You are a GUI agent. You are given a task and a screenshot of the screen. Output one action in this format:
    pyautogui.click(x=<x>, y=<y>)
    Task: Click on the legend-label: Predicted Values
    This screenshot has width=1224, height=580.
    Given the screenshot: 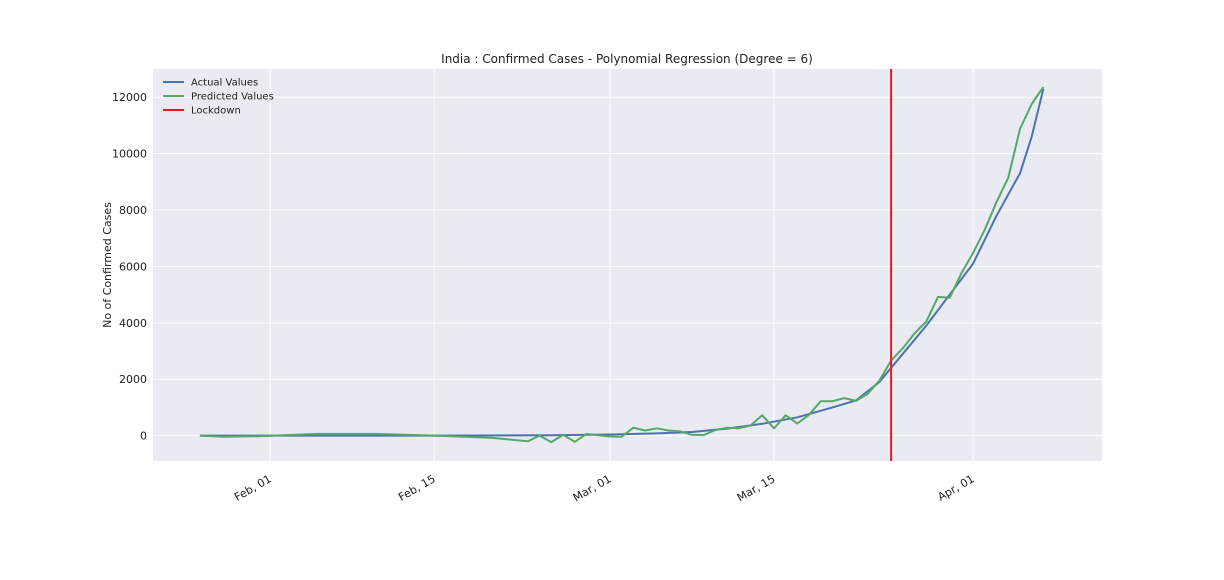 What is the action you would take?
    pyautogui.click(x=232, y=97)
    